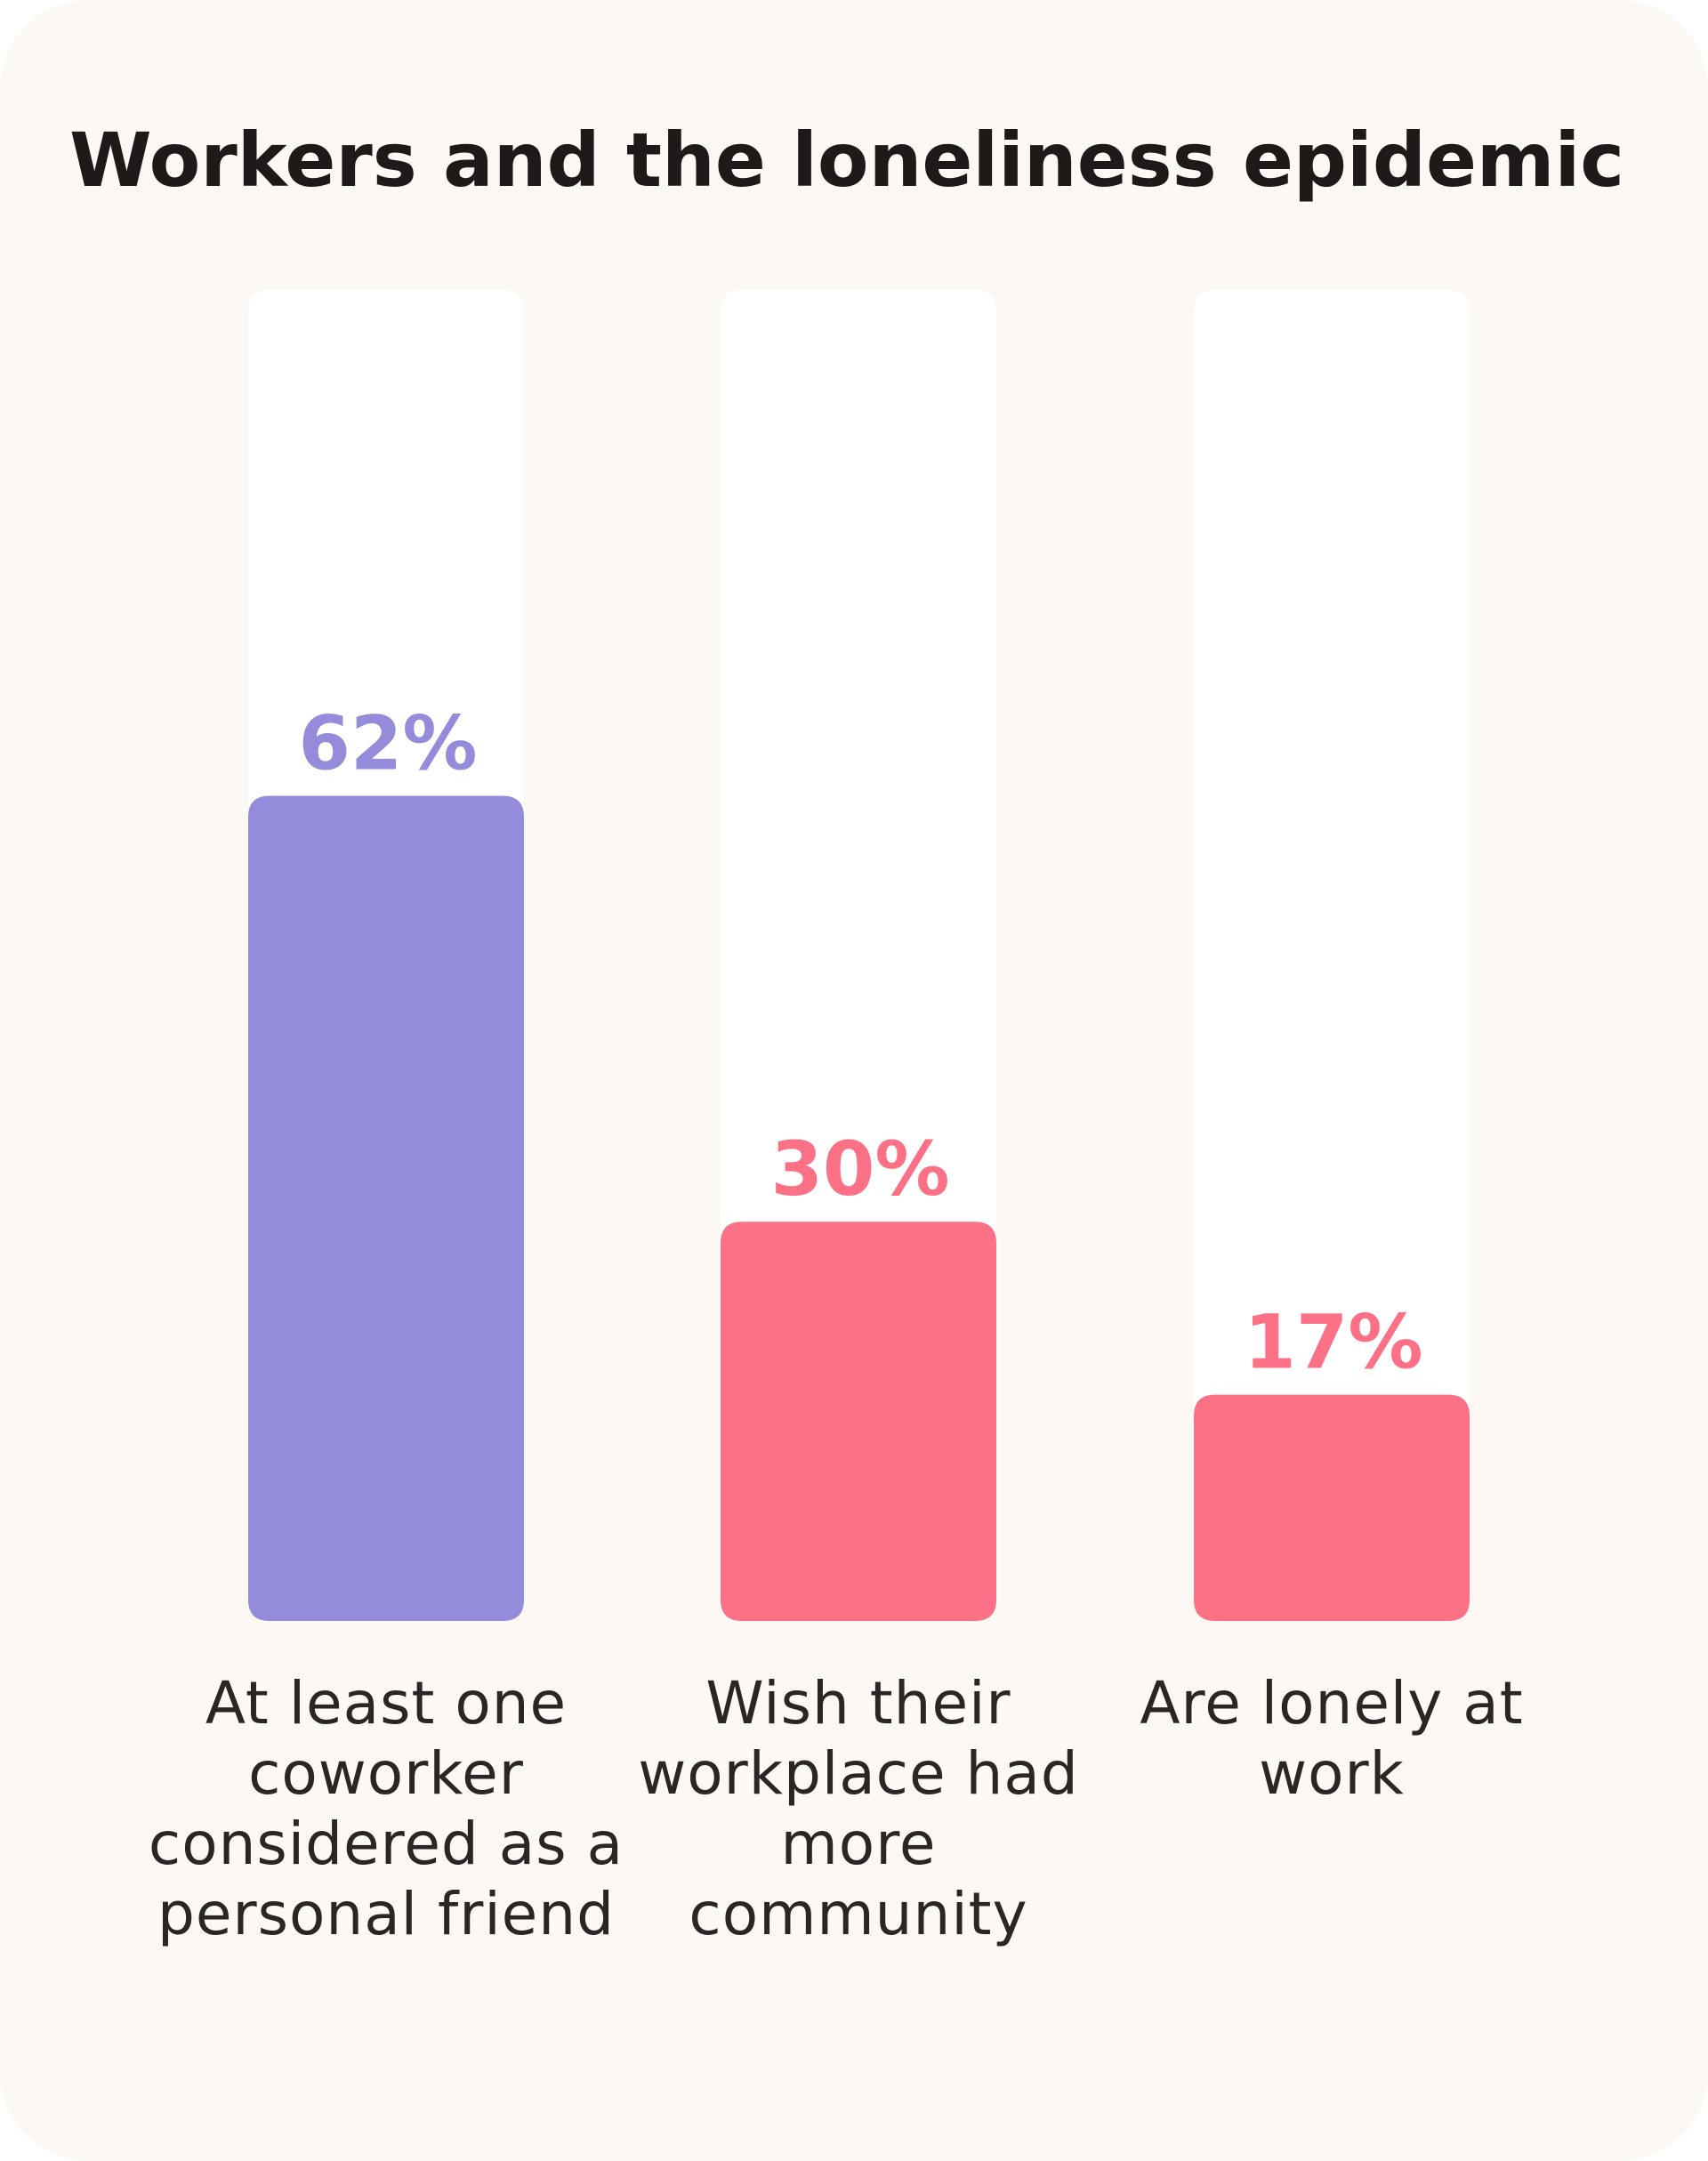  Describe the element at coordinates (847, 160) in the screenshot. I see `chart-title: Workers and the loneliness epidemic` at that location.